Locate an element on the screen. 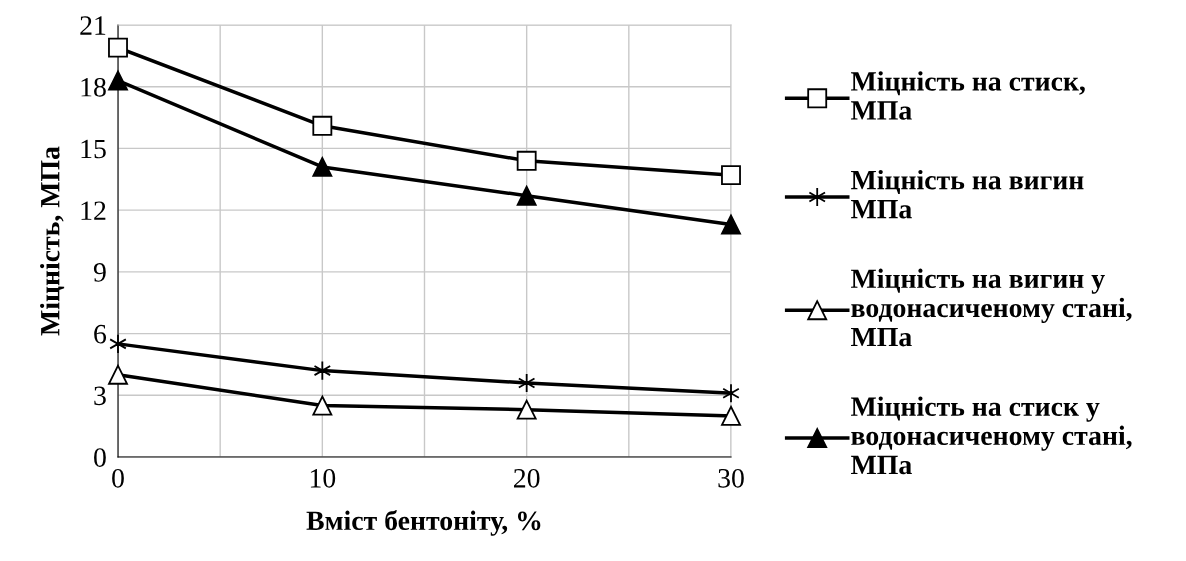 Image resolution: width=1186 pixels, height=561 pixels. x-tick-label: 20 is located at coordinates (527, 478).